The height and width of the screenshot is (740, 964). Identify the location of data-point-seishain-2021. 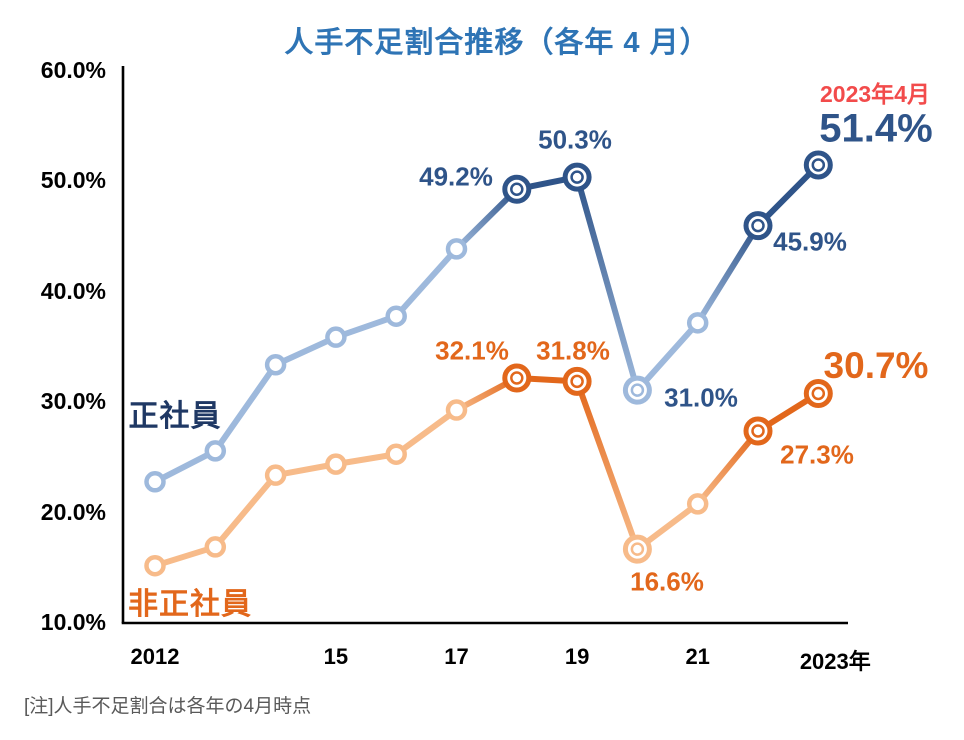
(697, 323).